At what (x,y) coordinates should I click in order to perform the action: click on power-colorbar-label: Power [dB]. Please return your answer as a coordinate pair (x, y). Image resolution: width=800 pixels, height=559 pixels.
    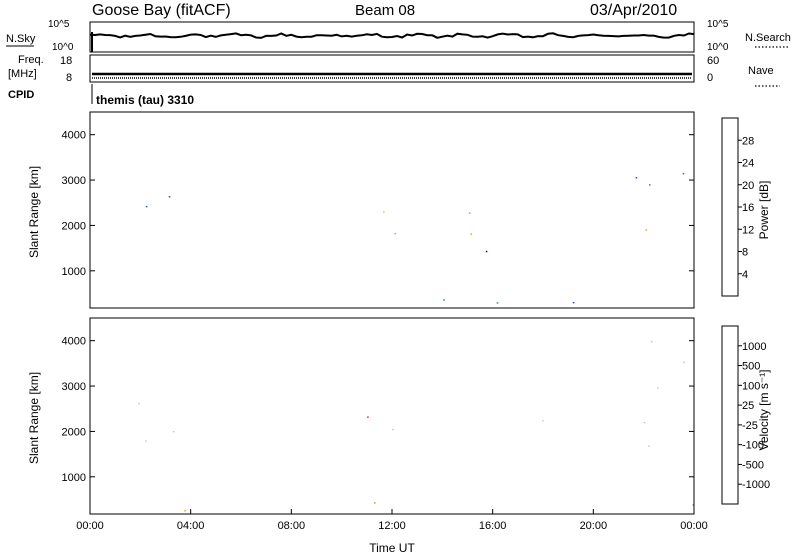
    Looking at the image, I should click on (764, 210).